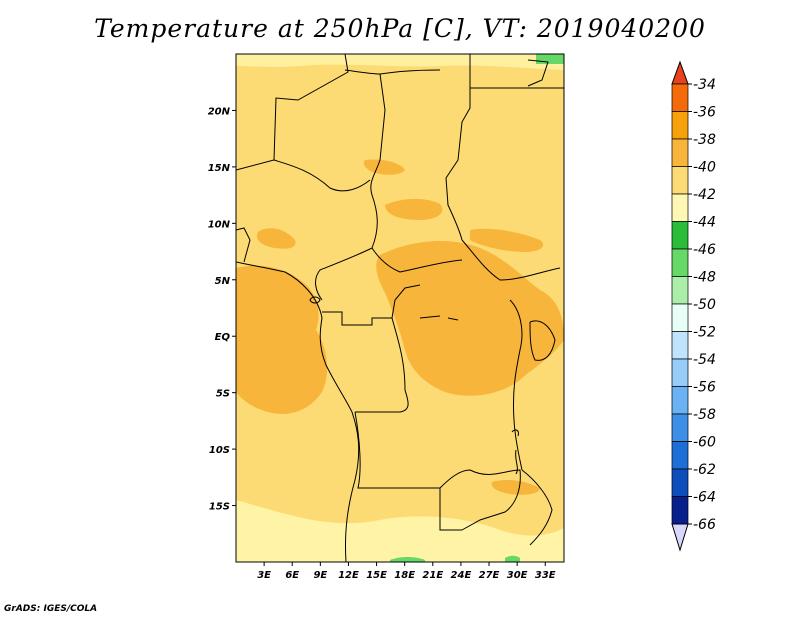 This screenshot has height=618, width=800. Describe the element at coordinates (704, 415) in the screenshot. I see `colorbar-label: -58` at that location.